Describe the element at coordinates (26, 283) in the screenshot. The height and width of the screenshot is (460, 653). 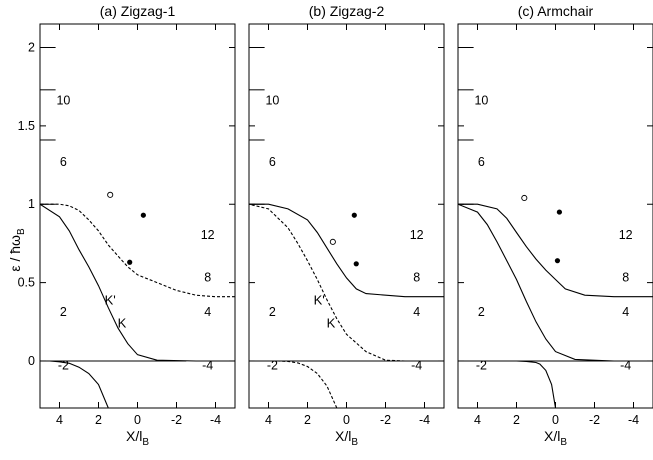
I see `y-tick-label: 0.5` at that location.